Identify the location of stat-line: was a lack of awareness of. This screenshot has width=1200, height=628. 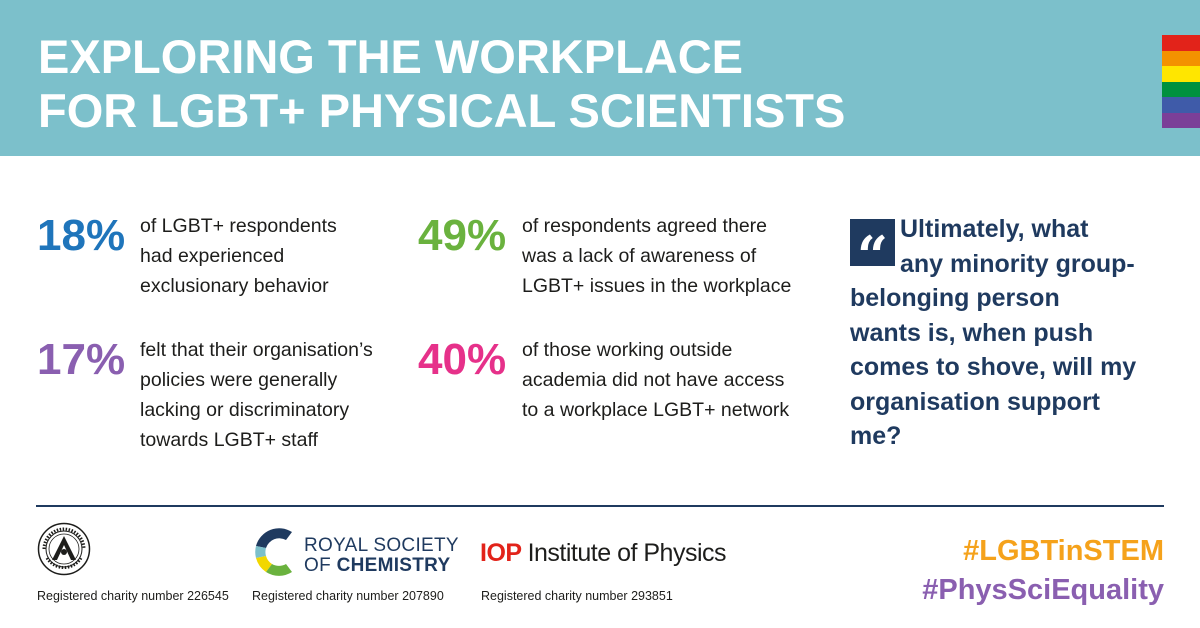
(639, 256).